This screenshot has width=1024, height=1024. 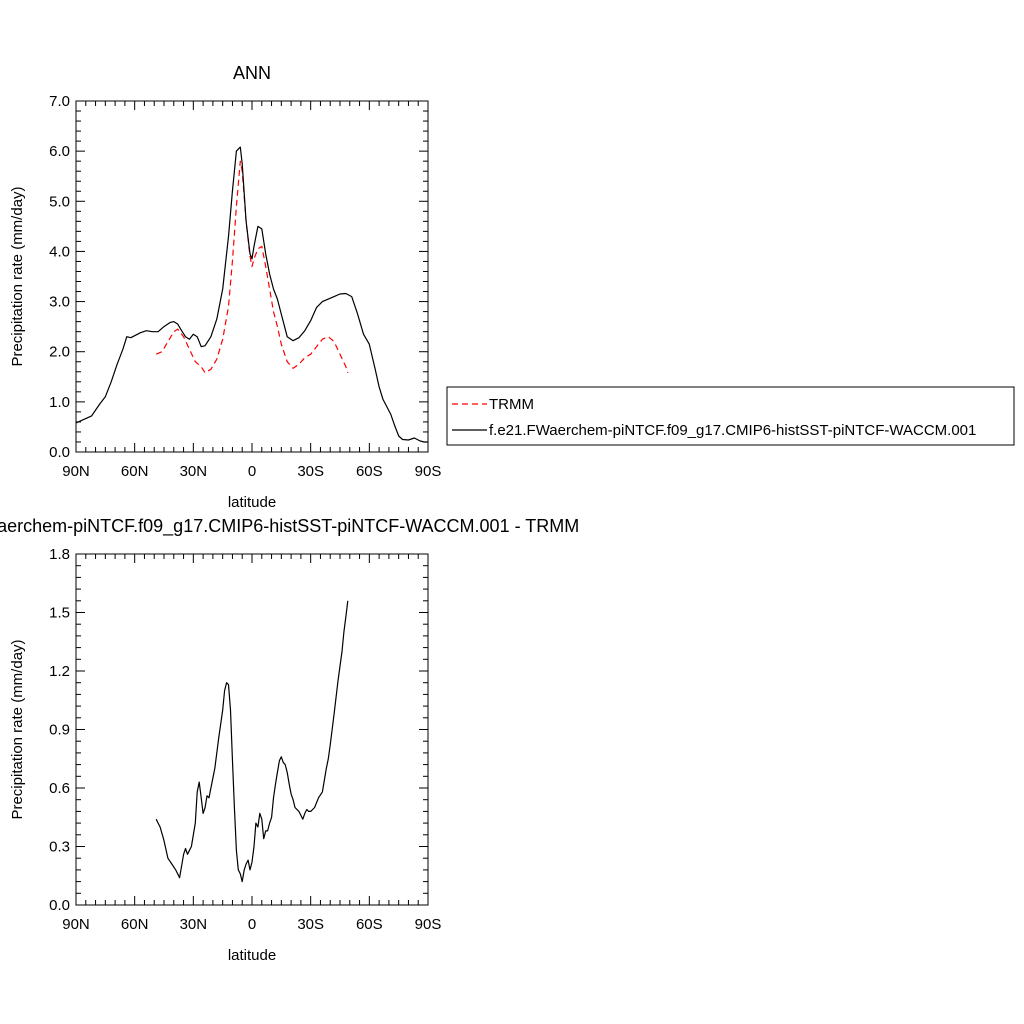 What do you see at coordinates (59, 554) in the screenshot?
I see `y-tick-label: 1.8` at bounding box center [59, 554].